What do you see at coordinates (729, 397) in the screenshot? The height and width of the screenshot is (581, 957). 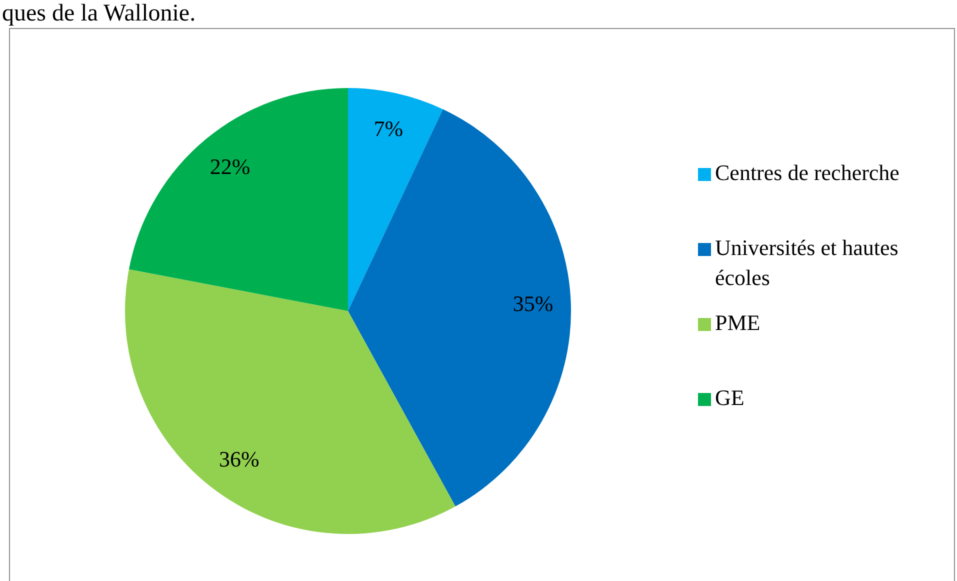 I see `legend-label: GE` at bounding box center [729, 397].